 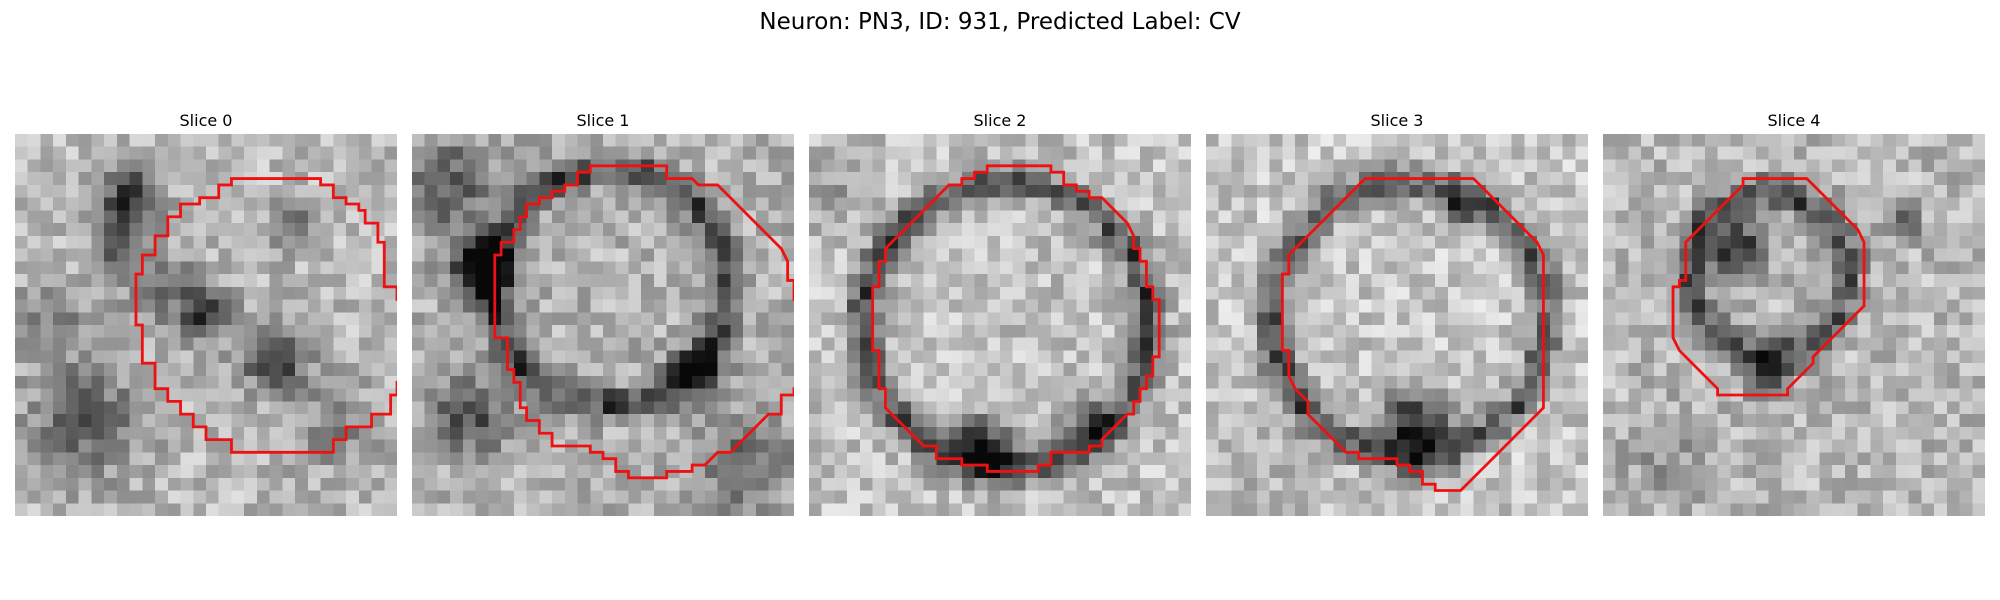 What do you see at coordinates (1000, 120) in the screenshot?
I see `slice-title: Slice 2` at bounding box center [1000, 120].